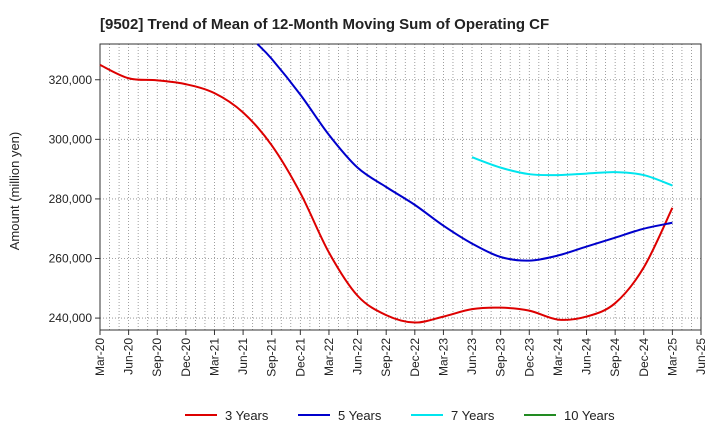  I want to click on x-tick-label: Mar-25, so click(672, 357).